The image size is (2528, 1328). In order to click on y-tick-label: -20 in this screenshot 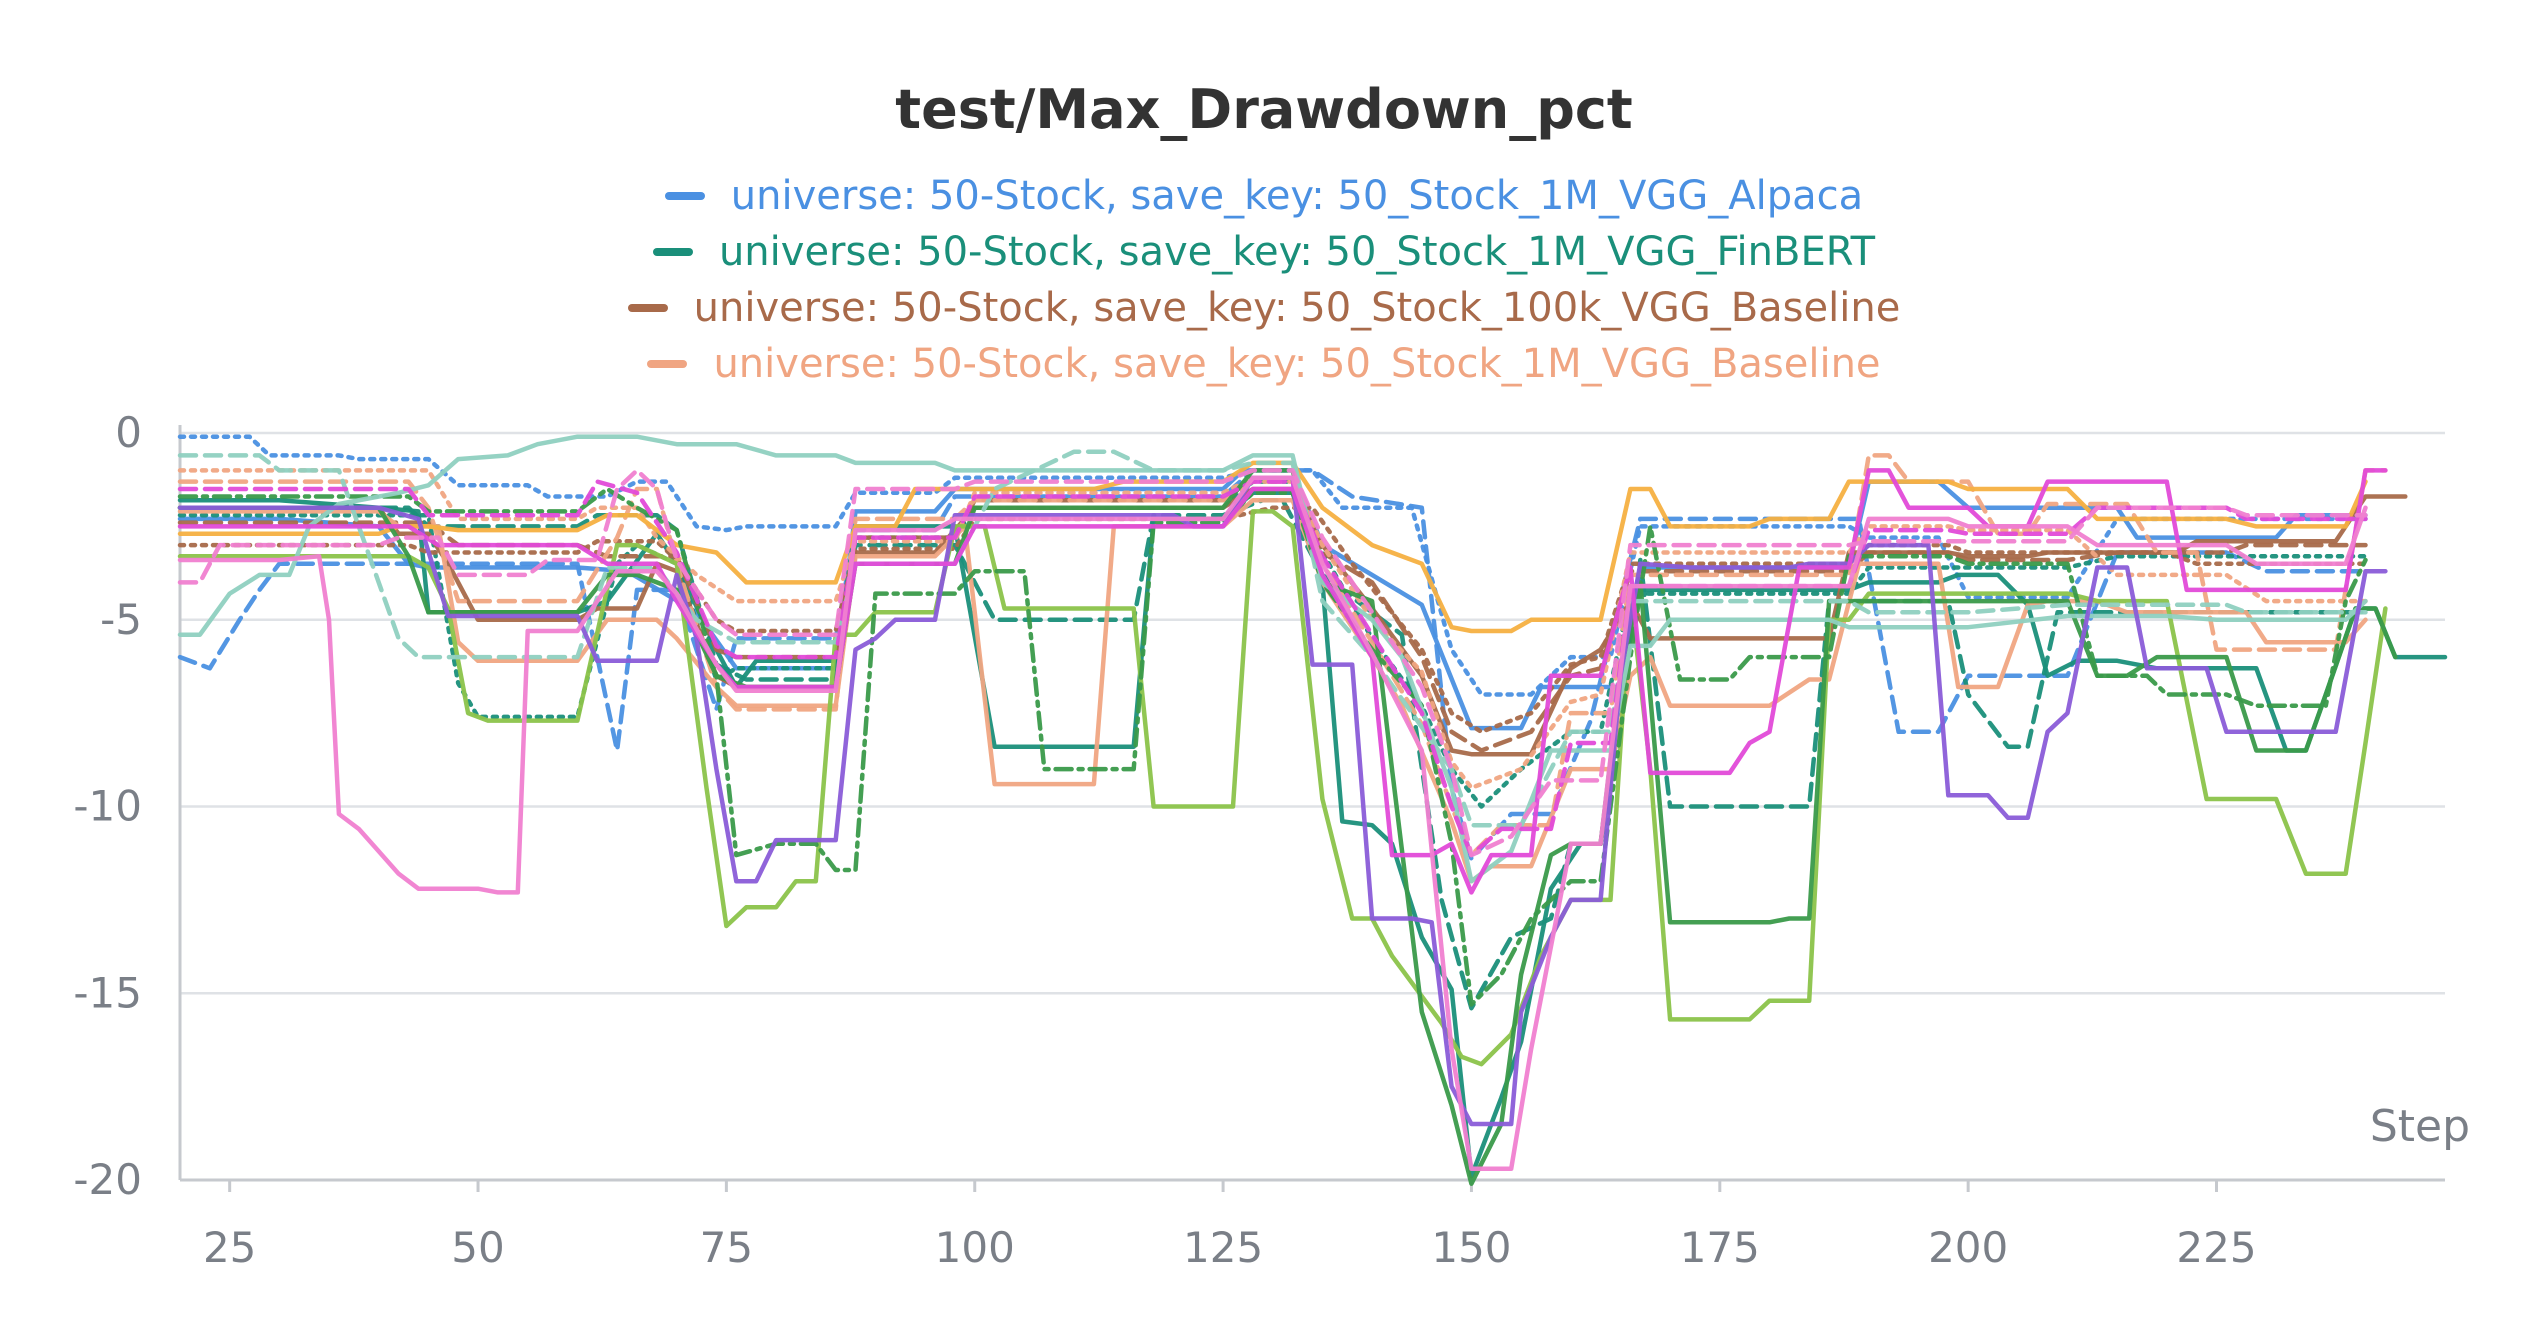, I will do `click(107, 1179)`.